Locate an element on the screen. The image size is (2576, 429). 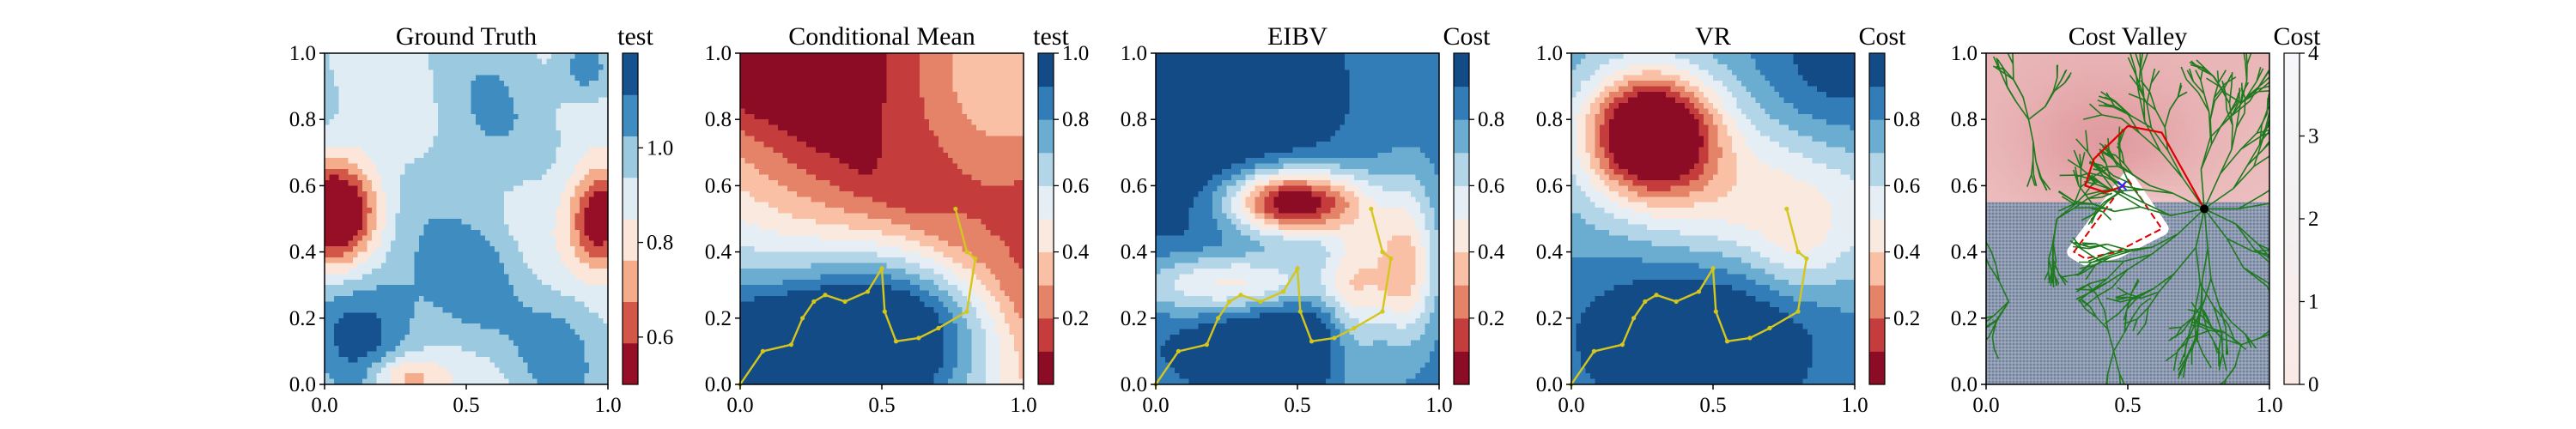
colorbar-tick-label: 1 is located at coordinates (2313, 302).